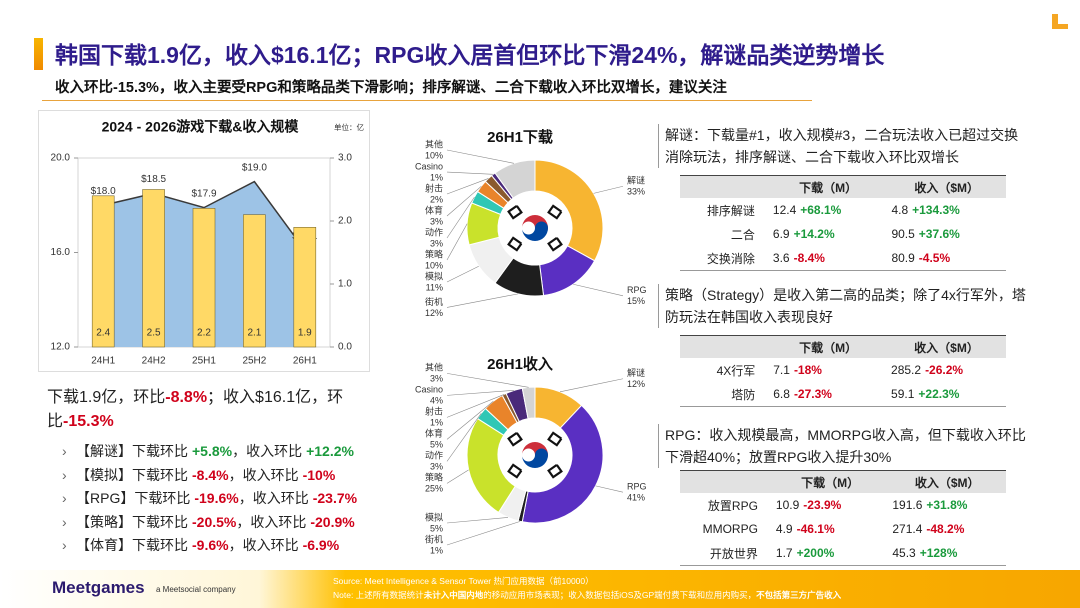 The height and width of the screenshot is (608, 1080). Describe the element at coordinates (540, 589) in the screenshot. I see `footer` at that location.